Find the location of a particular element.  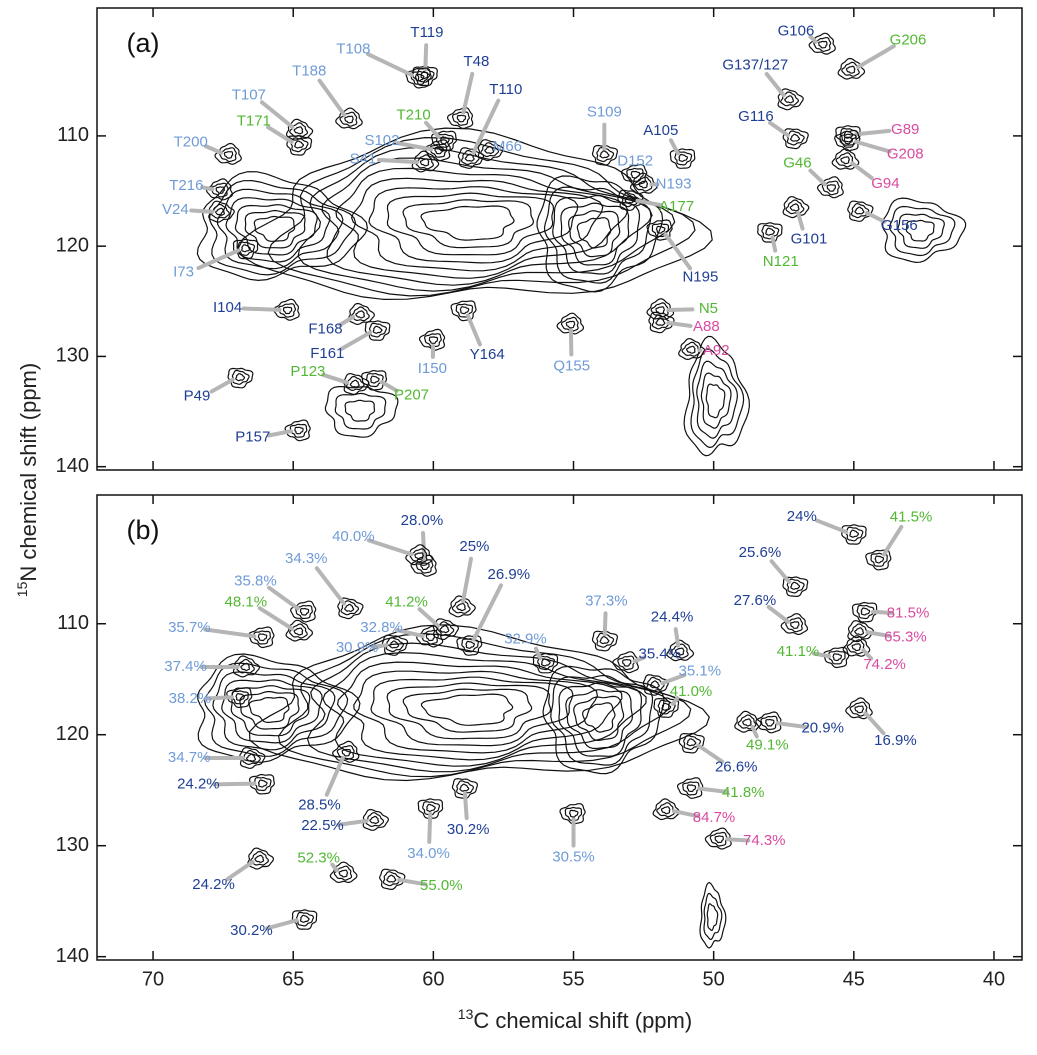

x-axis-label: 13C chemical shift (ppm) is located at coordinates (575, 1019).